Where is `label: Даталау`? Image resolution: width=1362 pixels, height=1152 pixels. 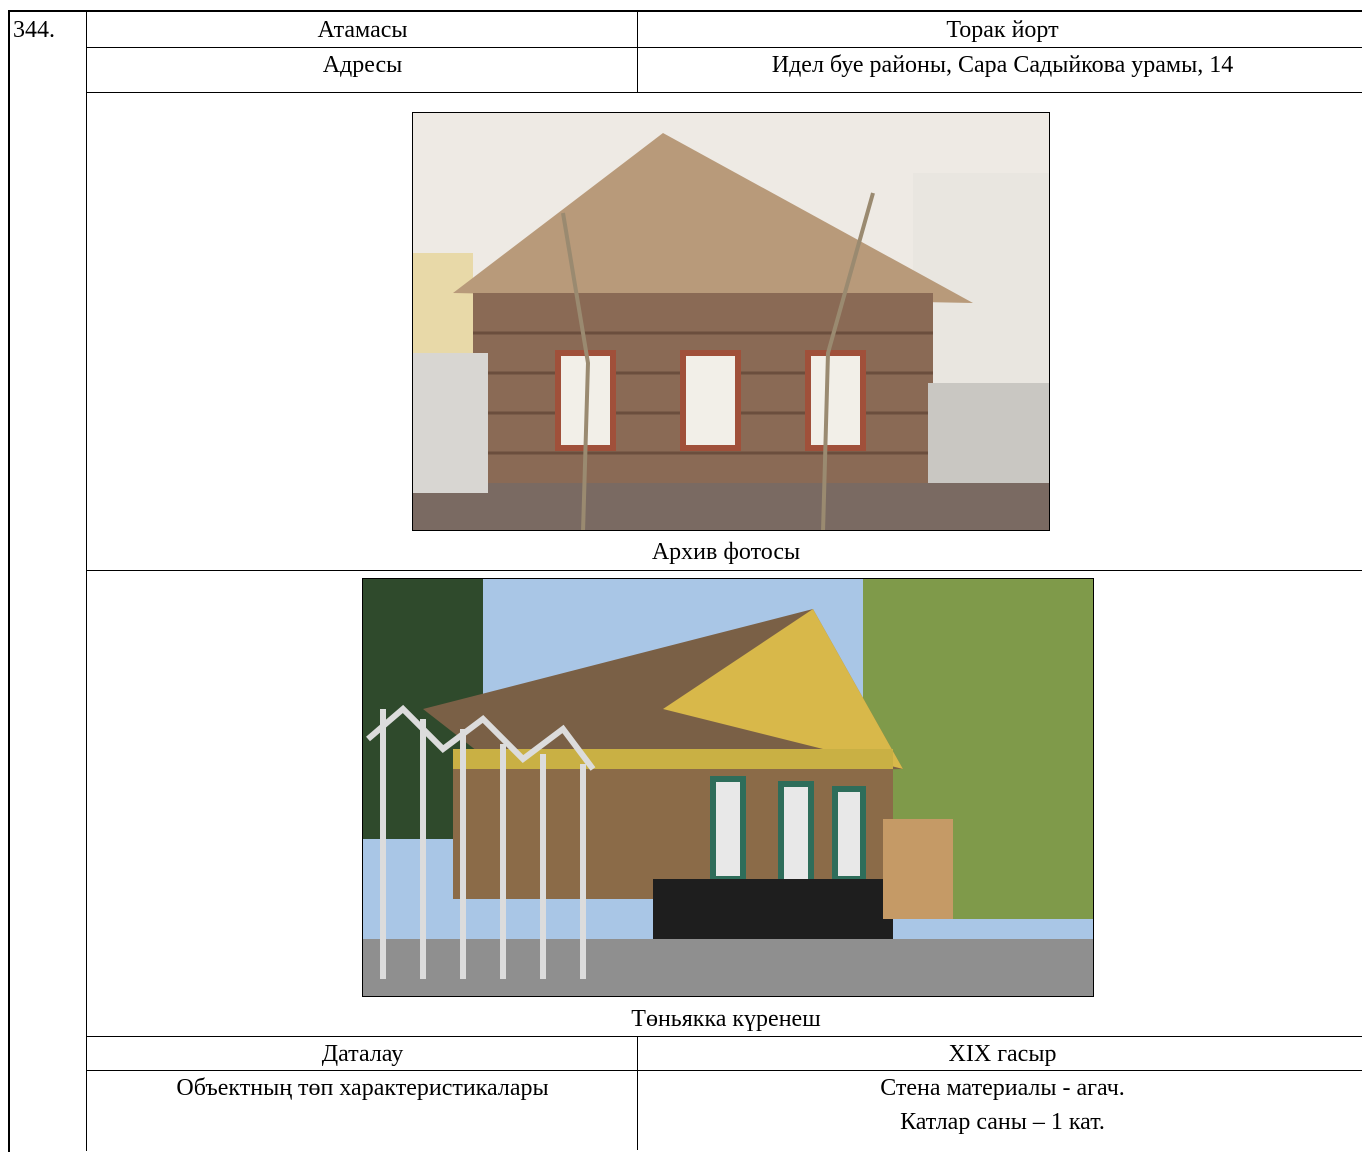 label: Даталау is located at coordinates (362, 1053).